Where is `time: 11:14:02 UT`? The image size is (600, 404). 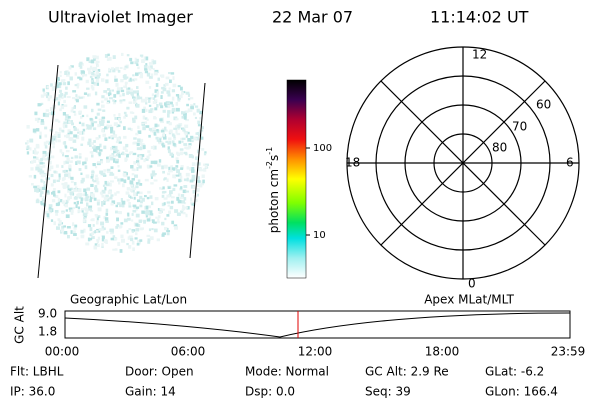 time: 11:14:02 UT is located at coordinates (479, 17).